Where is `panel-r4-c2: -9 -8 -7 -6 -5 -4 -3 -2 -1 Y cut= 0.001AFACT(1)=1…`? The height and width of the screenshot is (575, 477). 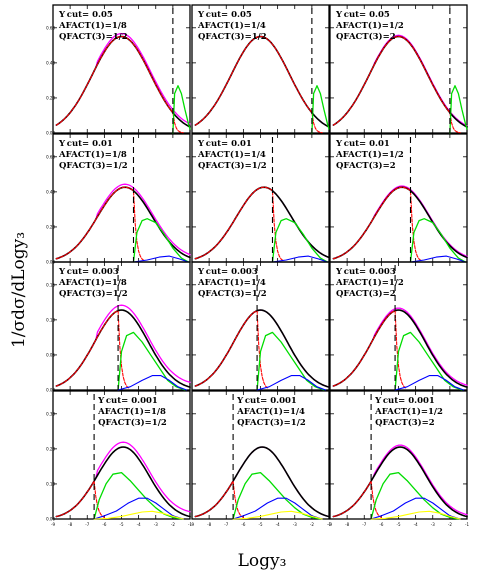
panel-r4-c2: -9 -8 -7 -6 -5 -4 -3 -2 -1 Y cut= 0.001AFACT(1)=1… is located at coordinates (260, 458).